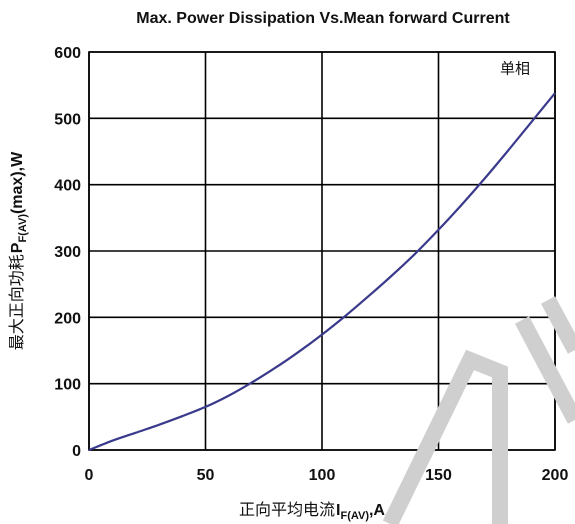 This screenshot has height=524, width=575. Describe the element at coordinates (89, 475) in the screenshot. I see `x-tick-label-0: 0` at that location.